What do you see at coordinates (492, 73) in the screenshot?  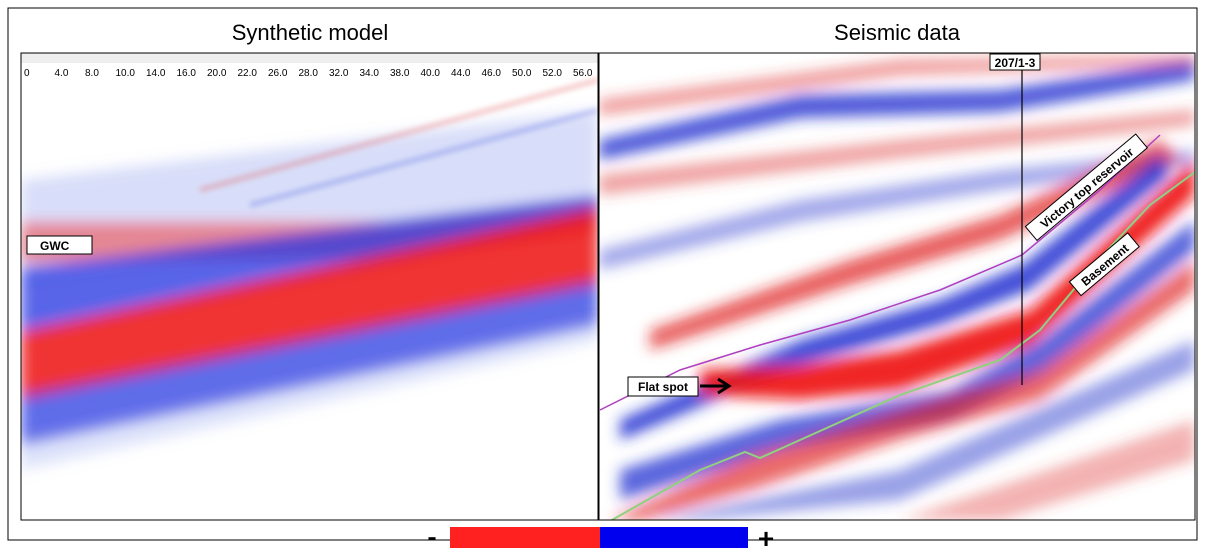 I see `tick-label: 46.0` at bounding box center [492, 73].